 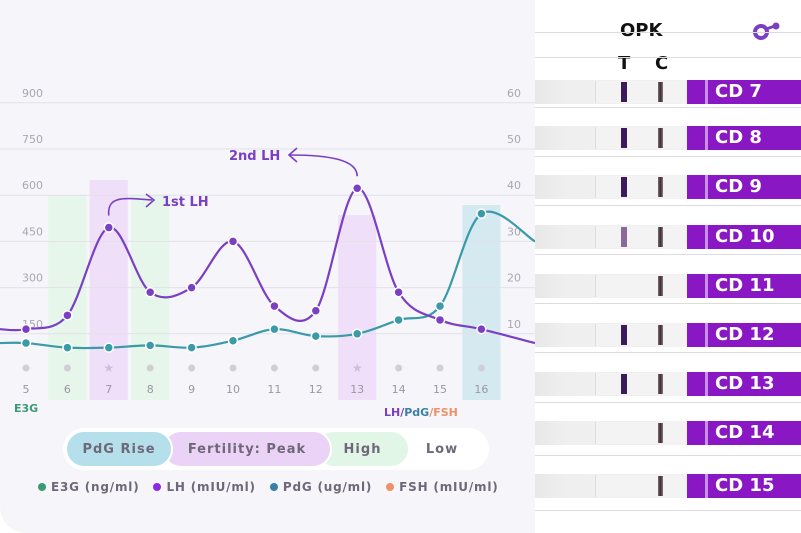 I want to click on x-tick: 6, so click(x=67, y=389).